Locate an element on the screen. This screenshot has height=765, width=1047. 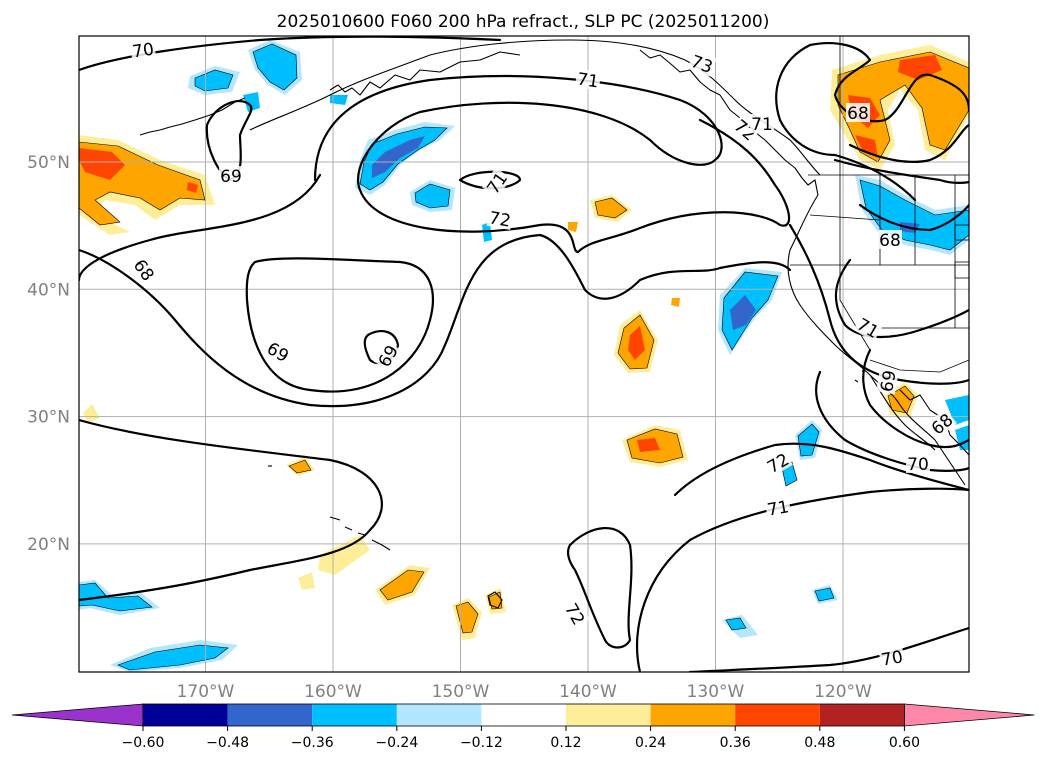
latitude-label: 40°N is located at coordinates (48, 290).